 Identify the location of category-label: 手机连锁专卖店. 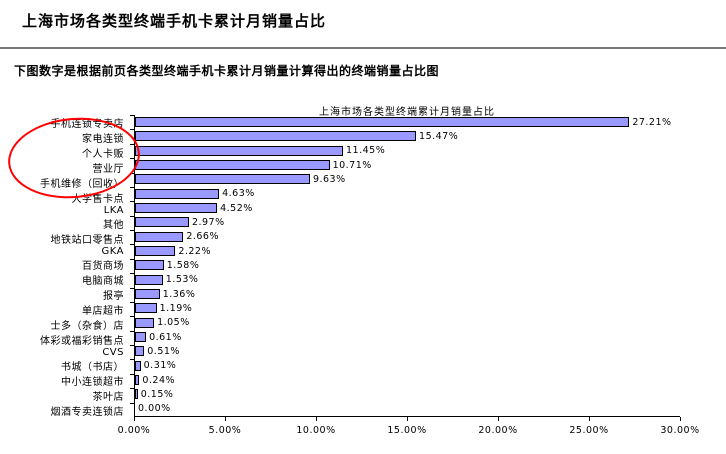
(87, 124).